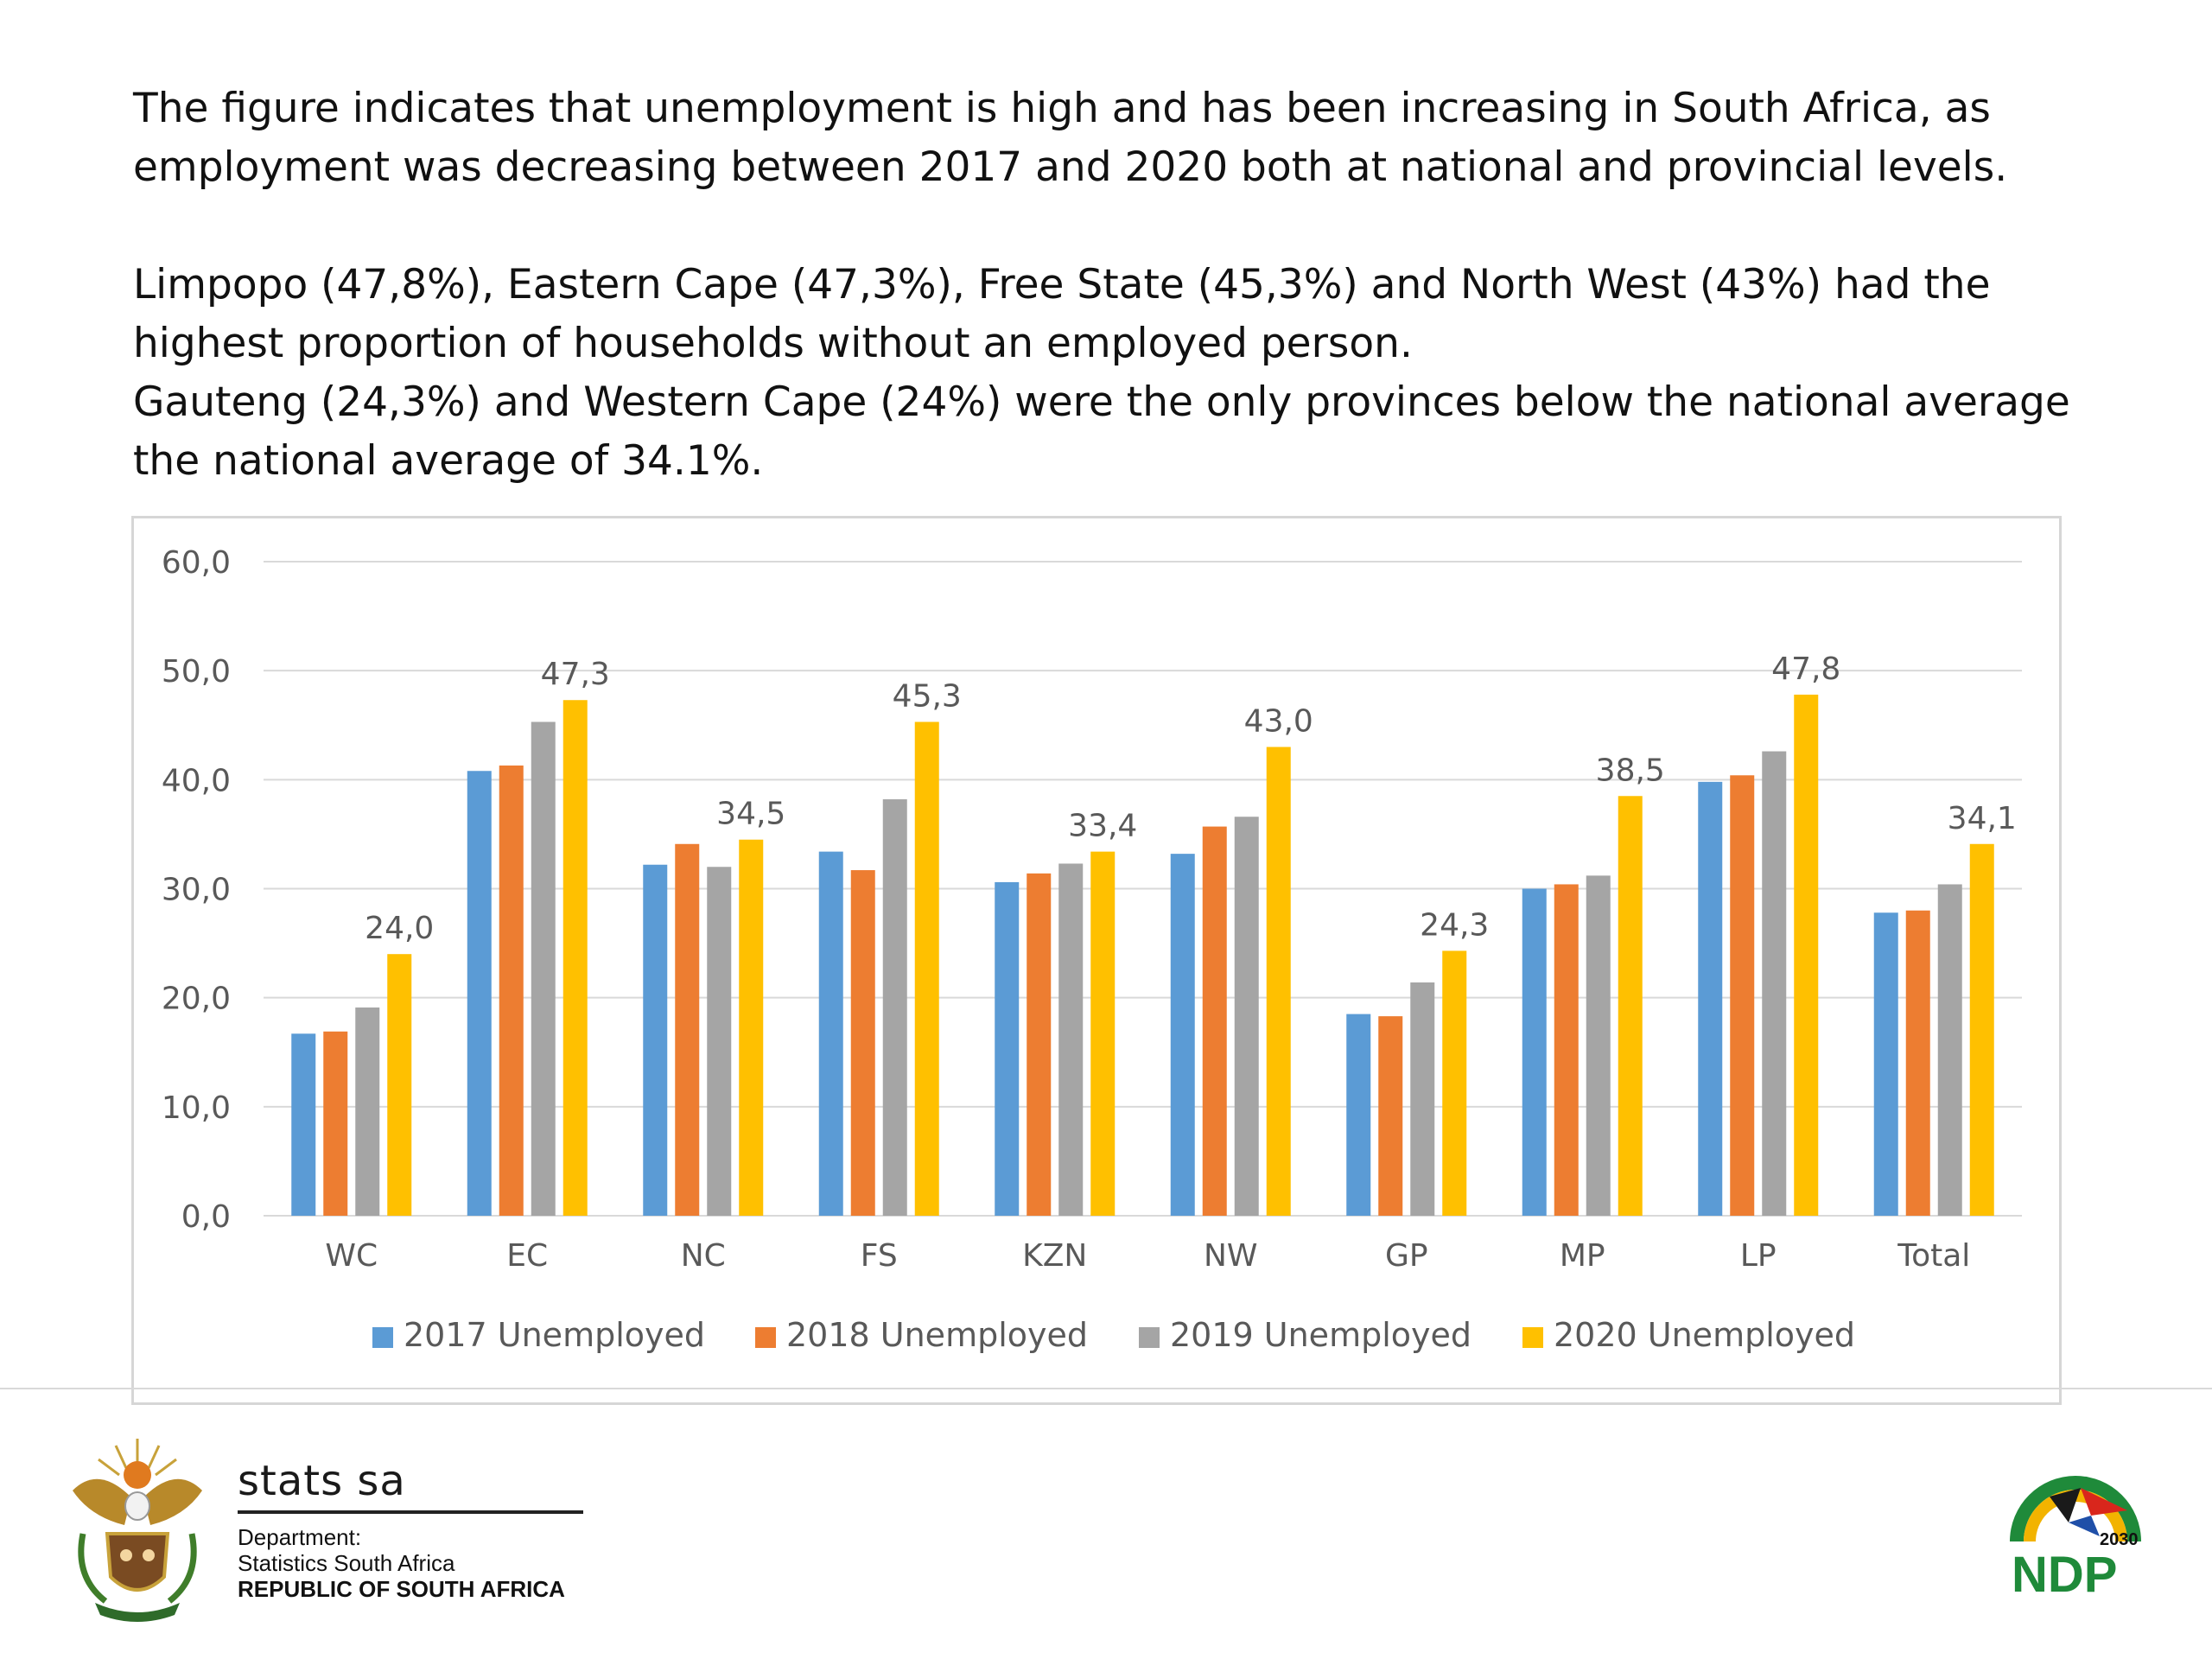 Image resolution: width=2212 pixels, height=1659 pixels. What do you see at coordinates (196, 999) in the screenshot?
I see `y-tick-label: 20,0` at bounding box center [196, 999].